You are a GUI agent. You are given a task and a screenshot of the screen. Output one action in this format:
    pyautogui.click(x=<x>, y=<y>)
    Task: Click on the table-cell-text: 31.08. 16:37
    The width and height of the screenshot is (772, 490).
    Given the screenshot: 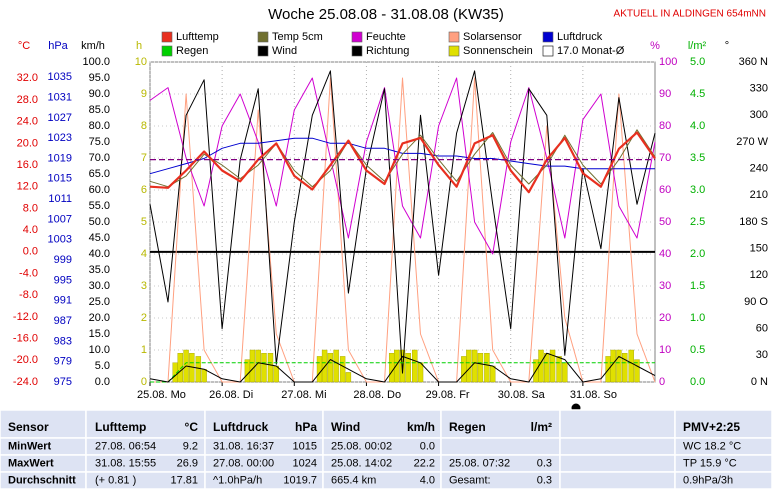 What is the action you would take?
    pyautogui.click(x=243, y=446)
    